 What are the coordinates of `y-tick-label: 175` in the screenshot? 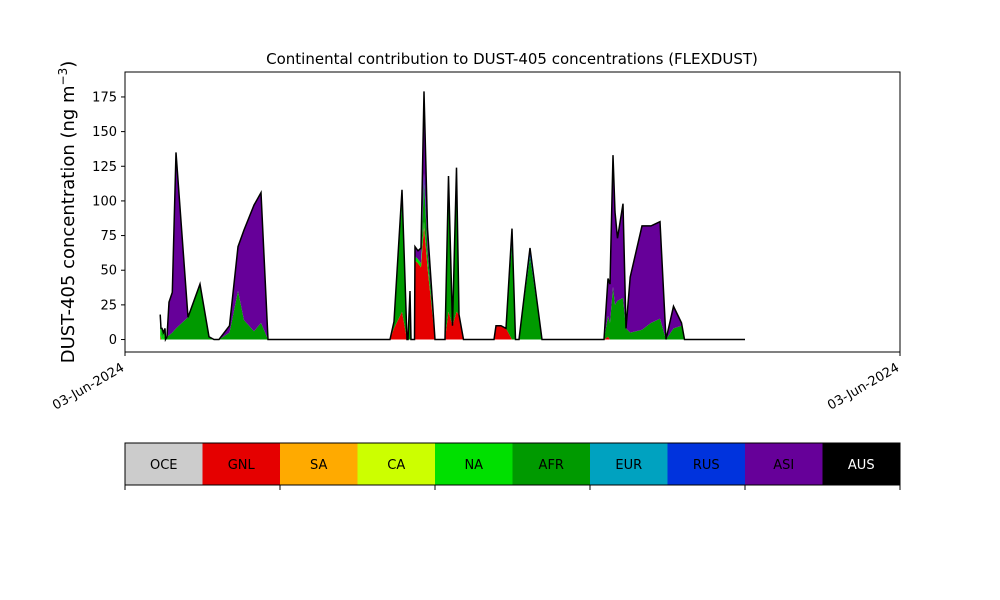 It's located at (104, 97).